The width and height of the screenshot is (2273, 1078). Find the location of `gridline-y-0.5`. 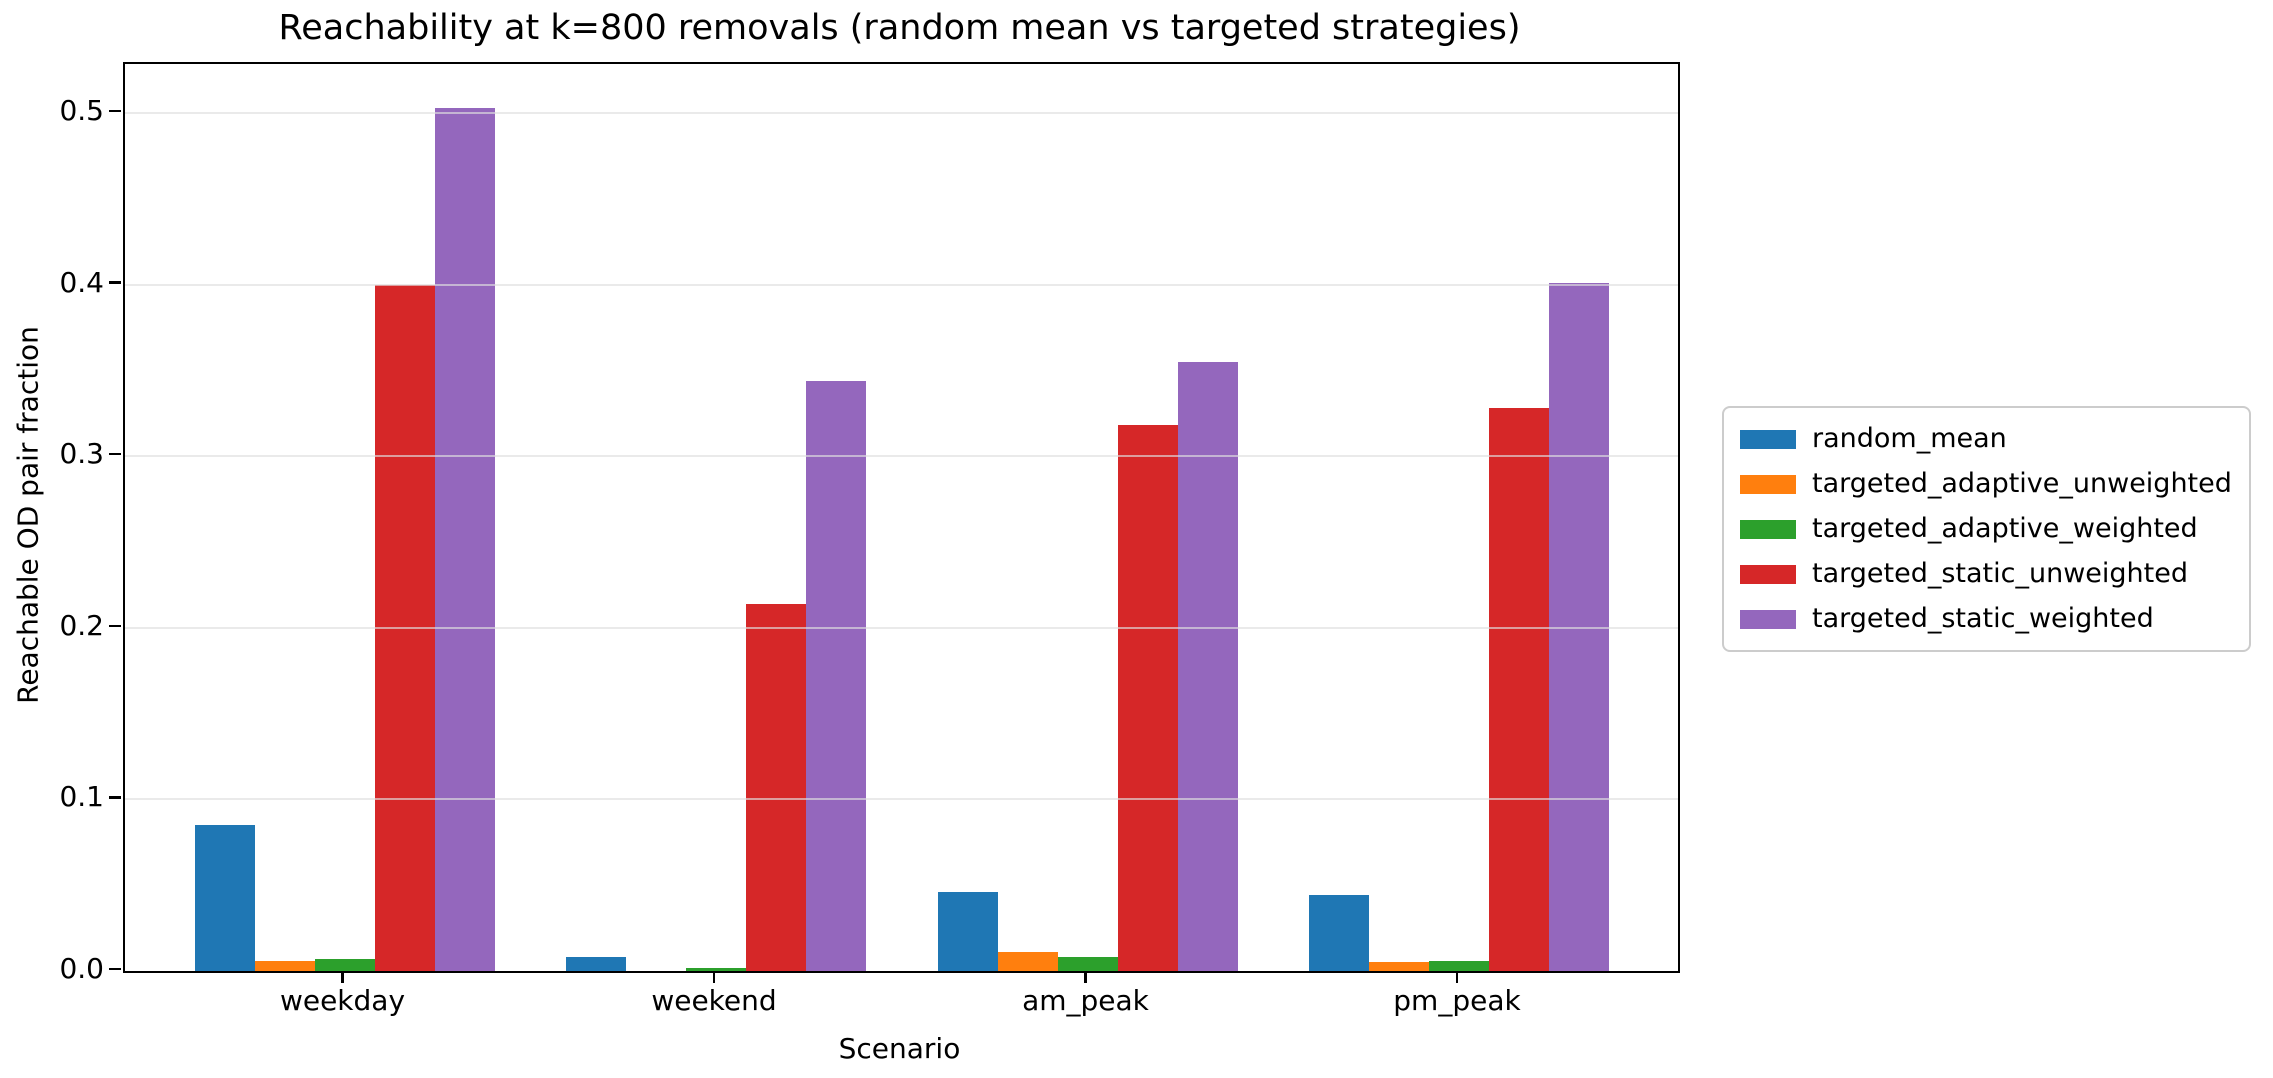

gridline-y-0.5 is located at coordinates (901, 112).